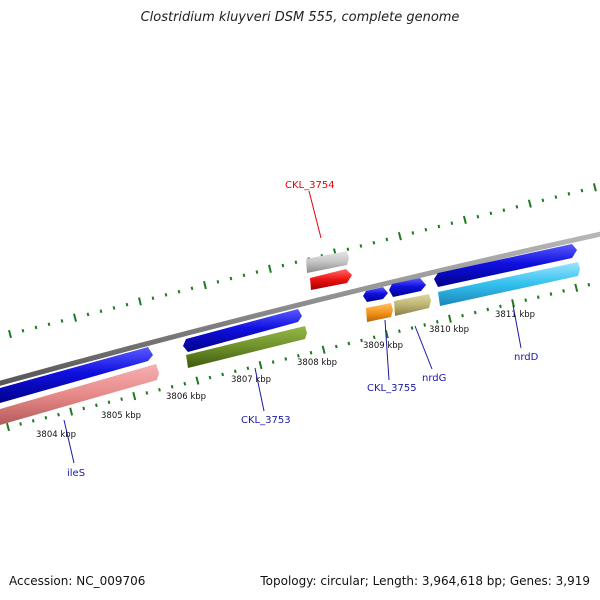 The width and height of the screenshot is (600, 600). I want to click on gene-ileS-pink-feature, so click(79, 394).